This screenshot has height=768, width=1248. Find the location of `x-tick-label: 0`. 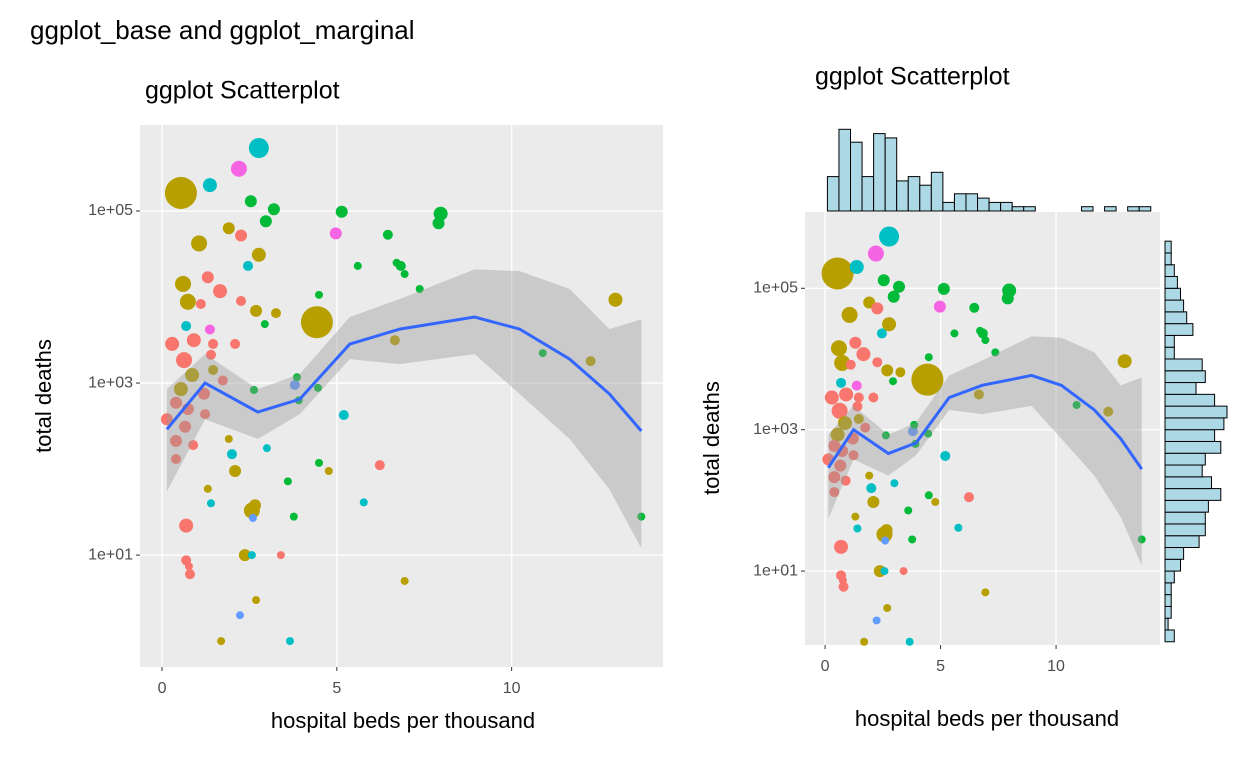

x-tick-label: 0 is located at coordinates (162, 688).